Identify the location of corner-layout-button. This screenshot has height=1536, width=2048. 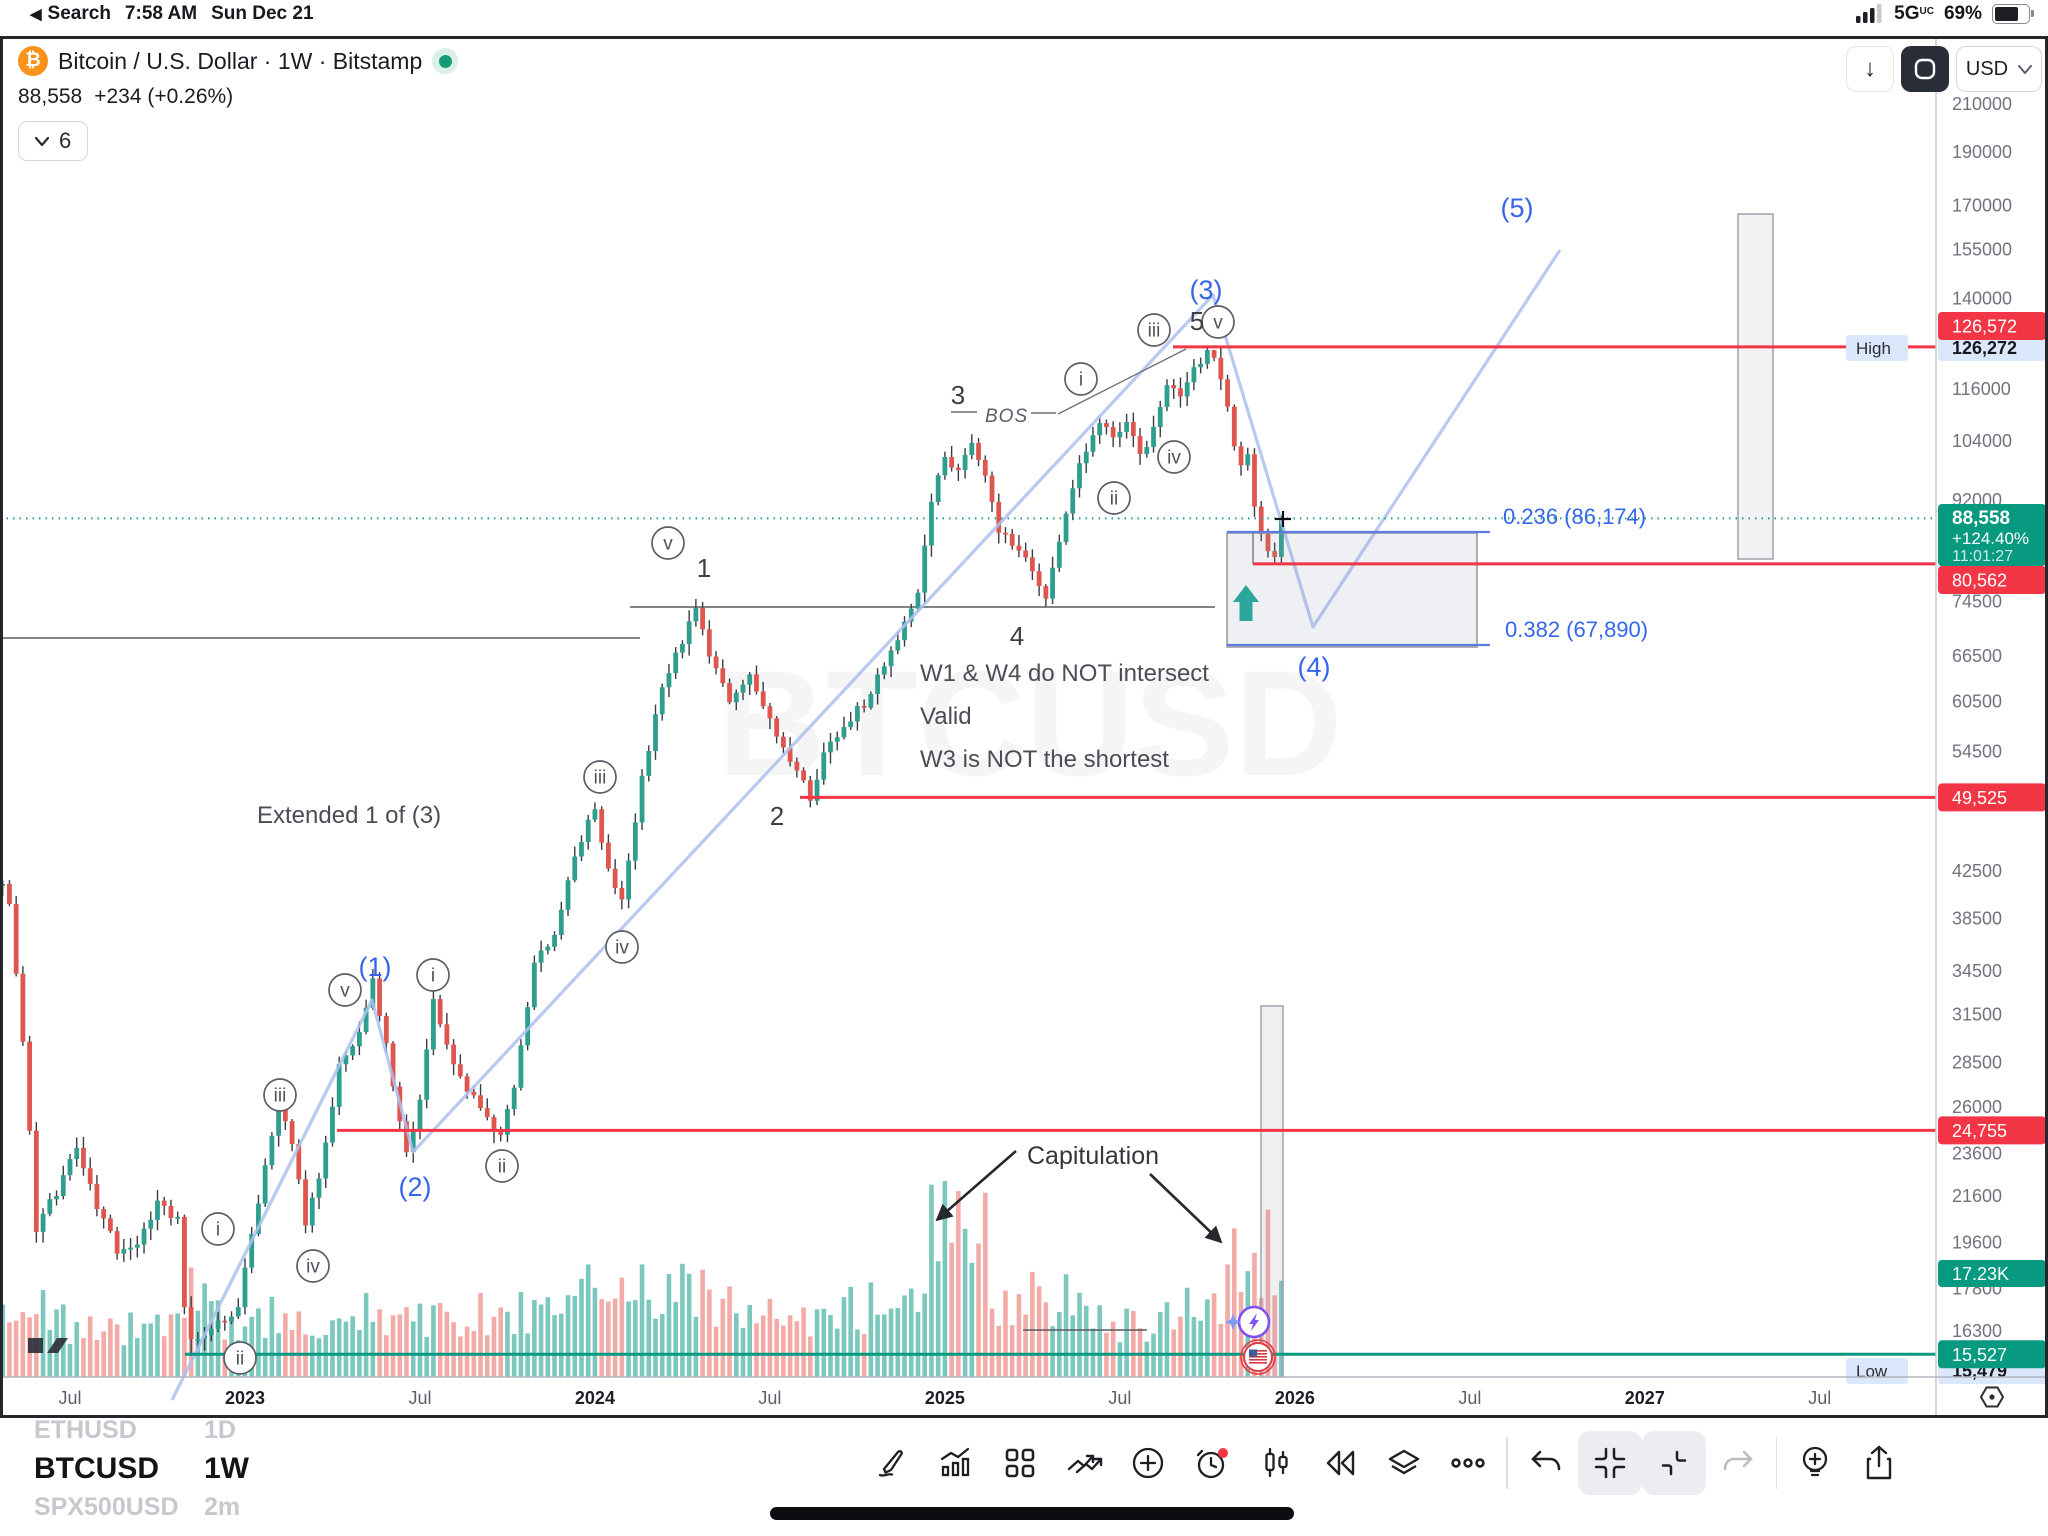
(1673, 1463).